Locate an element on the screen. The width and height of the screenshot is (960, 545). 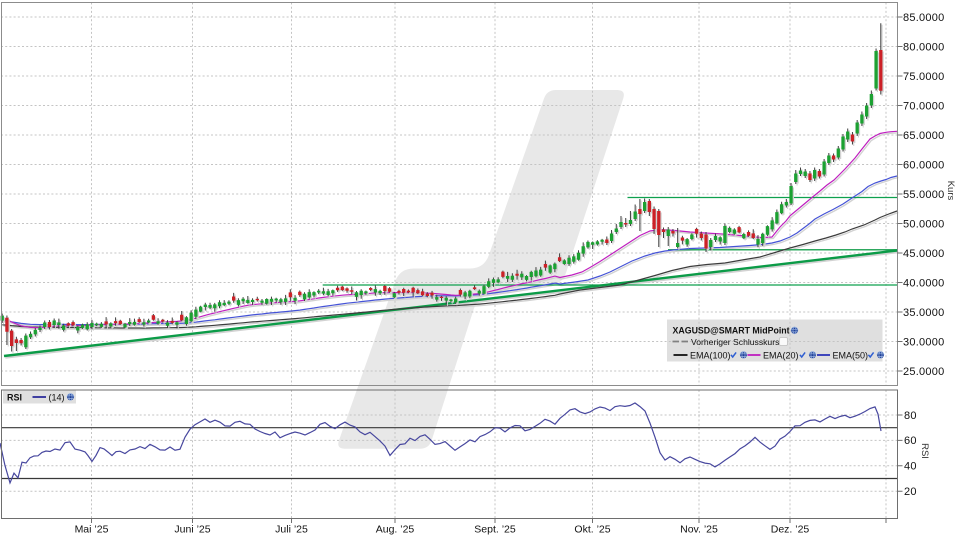
svg-text: 80.0000 is located at coordinates (924, 47).